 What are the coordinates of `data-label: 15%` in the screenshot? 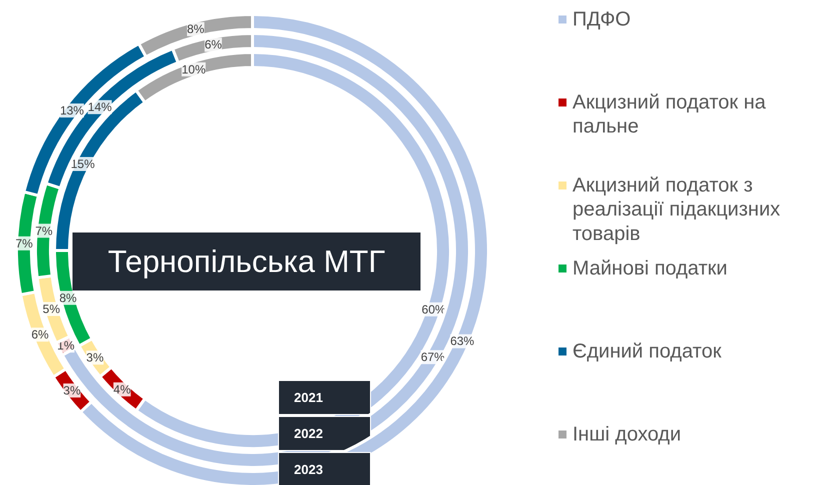 It's located at (83, 164).